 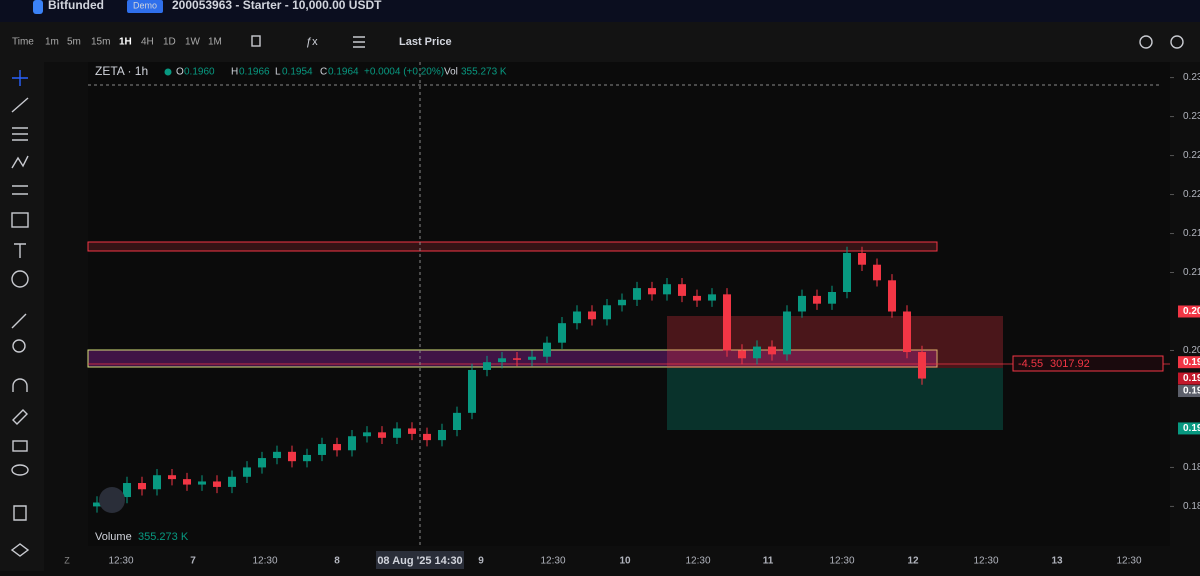 What do you see at coordinates (67, 560) in the screenshot?
I see `timezone: Z` at bounding box center [67, 560].